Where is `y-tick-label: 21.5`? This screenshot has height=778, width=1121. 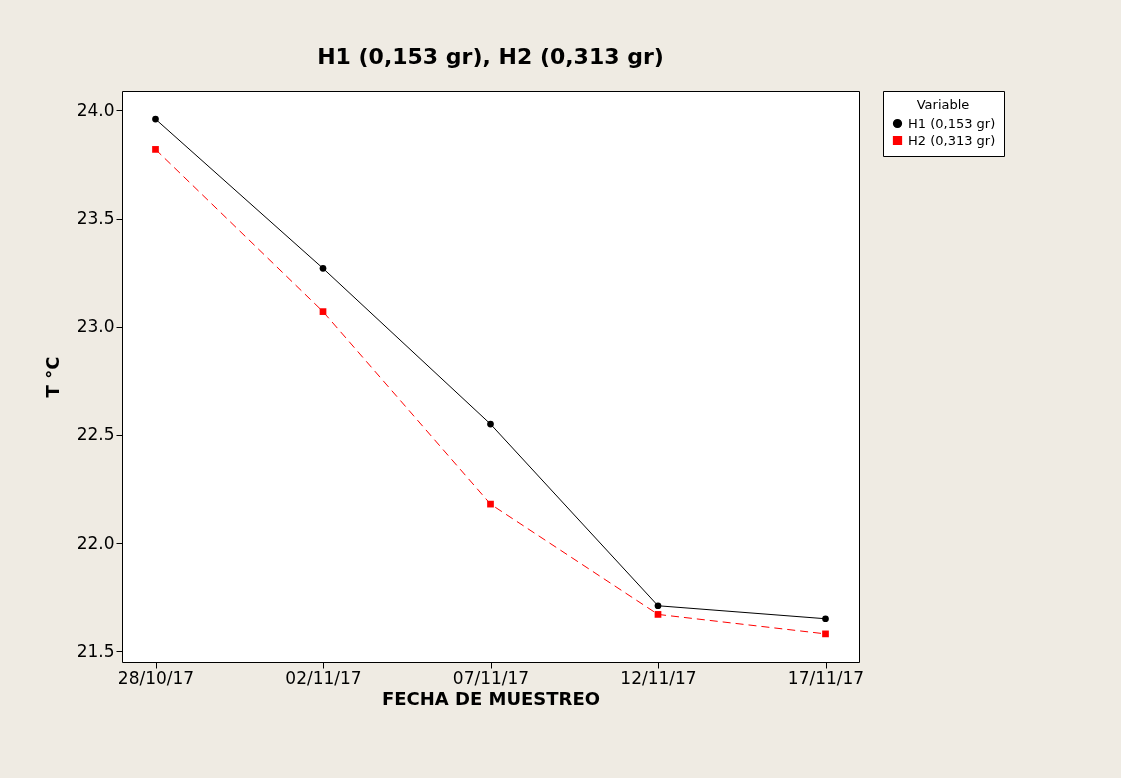 y-tick-label: 21.5 is located at coordinates (95, 650).